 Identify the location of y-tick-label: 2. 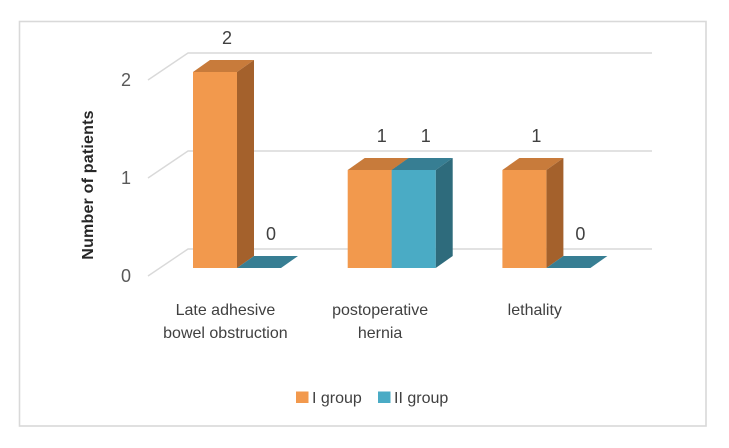
(126, 80).